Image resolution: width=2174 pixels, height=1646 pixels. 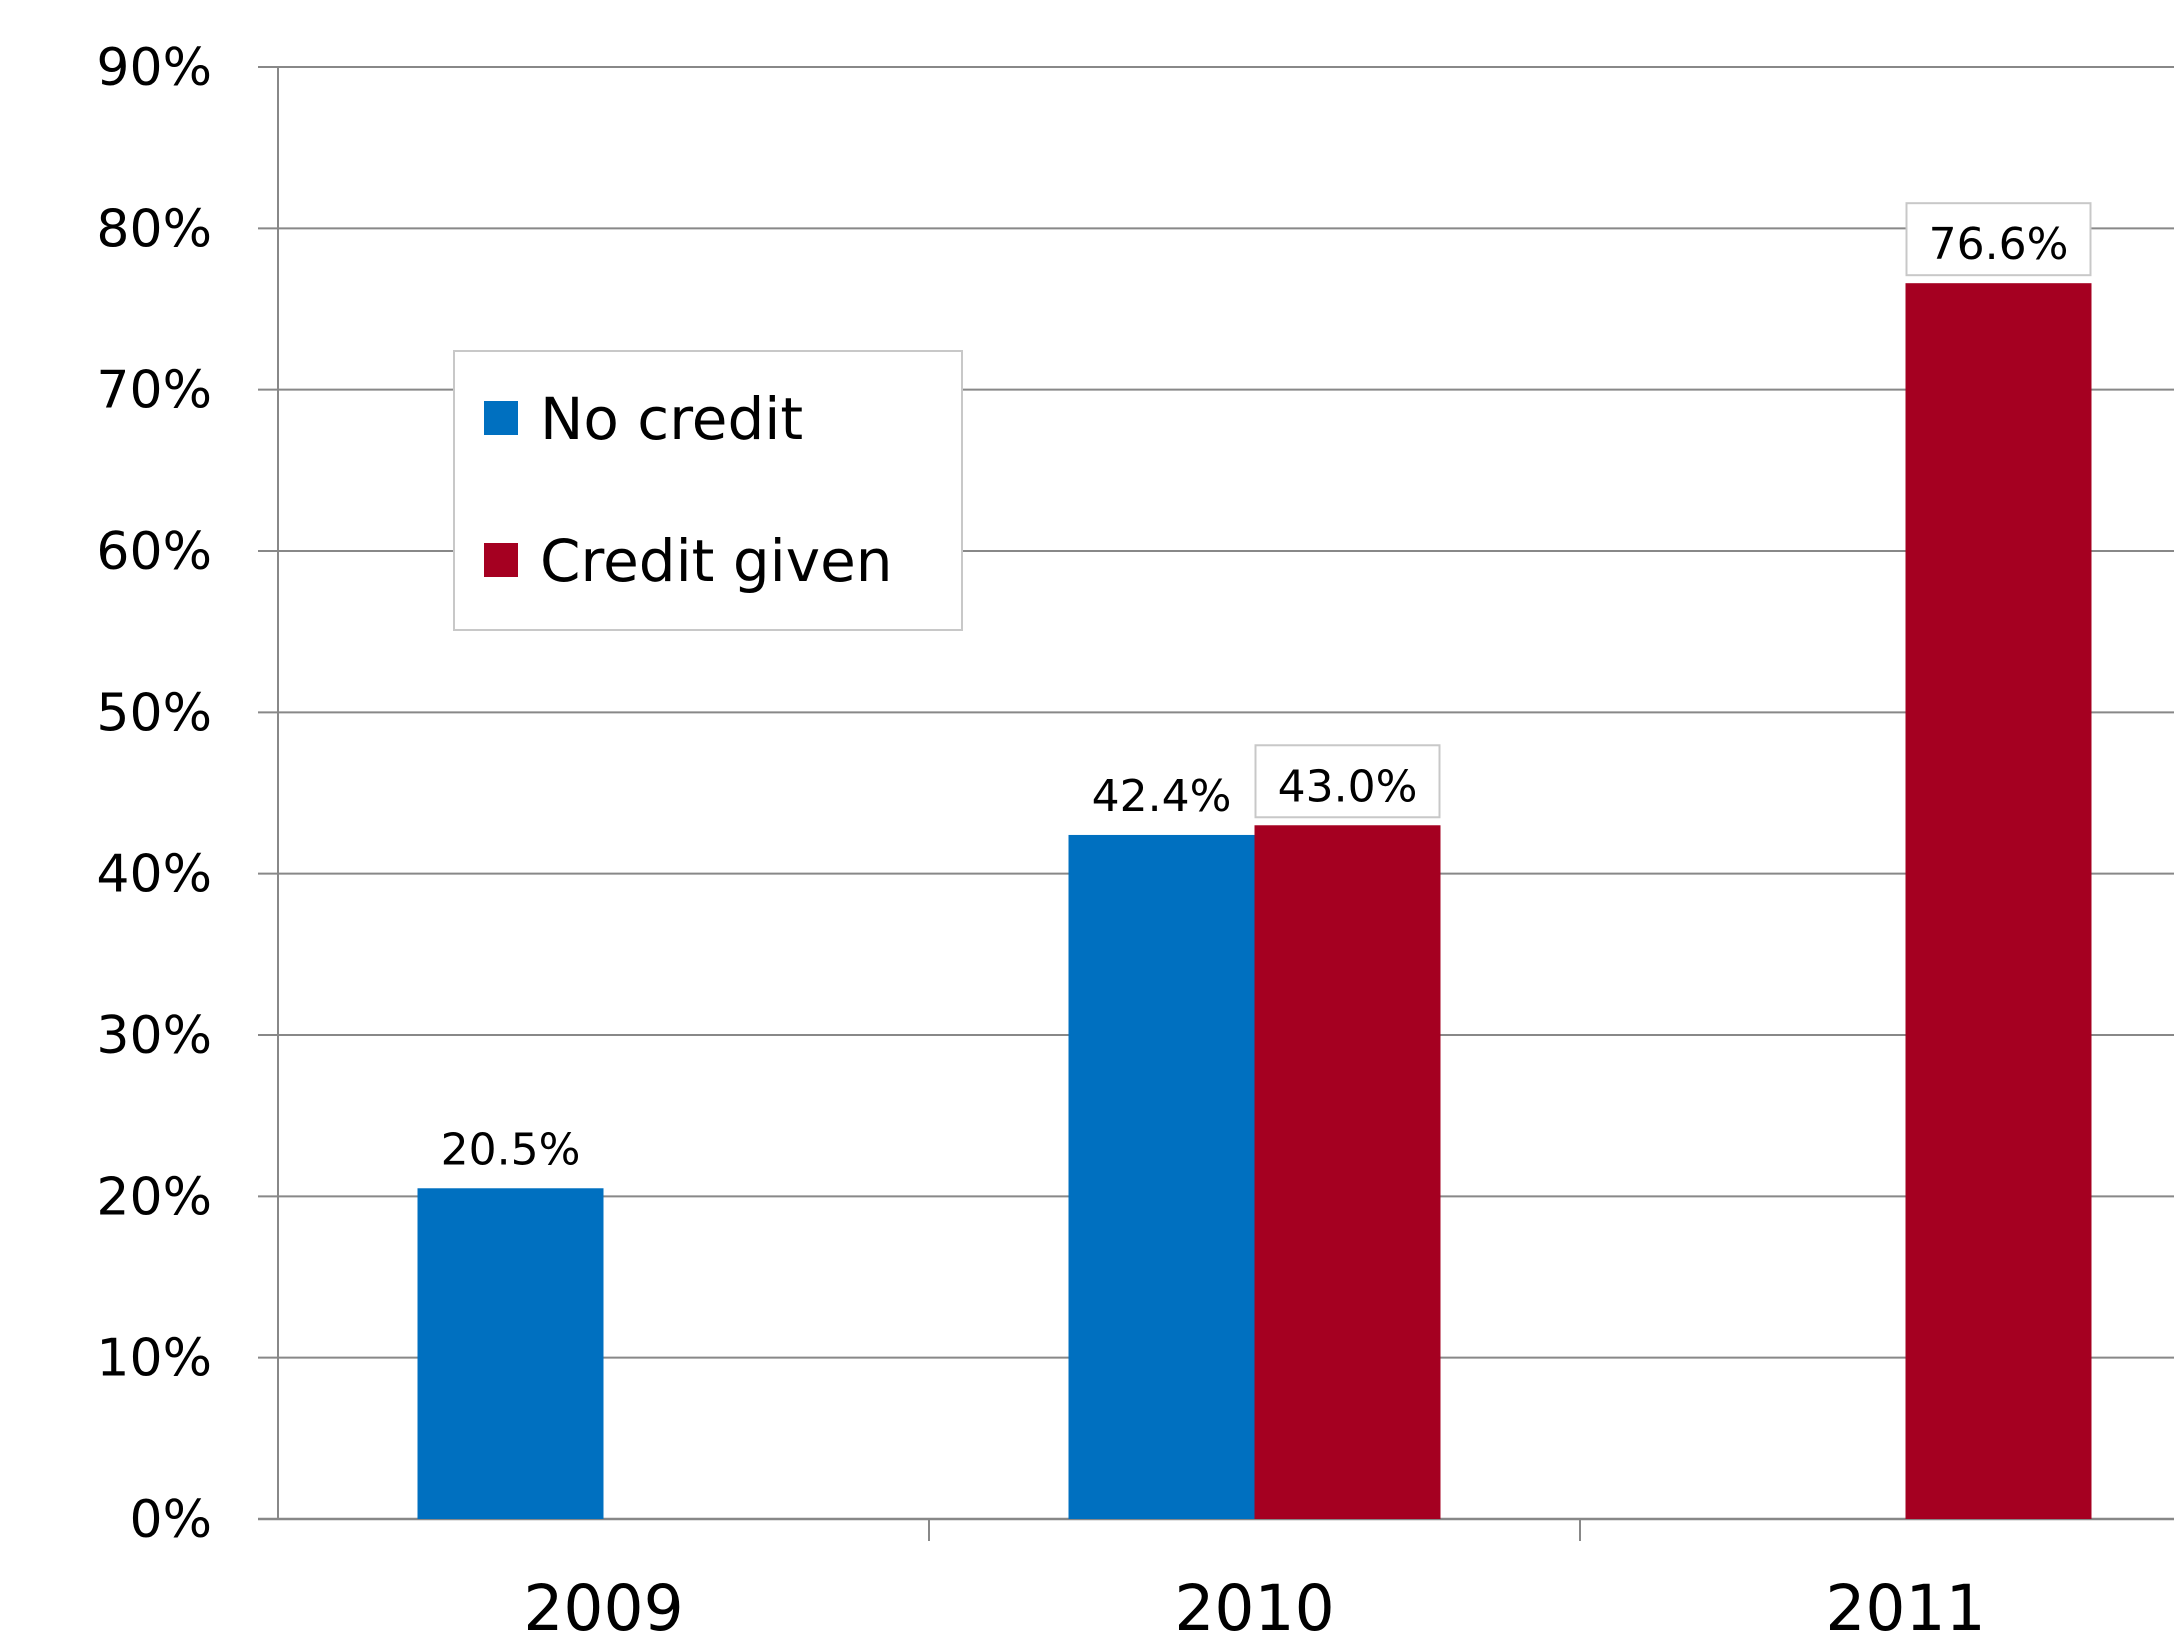 What do you see at coordinates (501, 560) in the screenshot?
I see `legend-swatch-credit-given` at bounding box center [501, 560].